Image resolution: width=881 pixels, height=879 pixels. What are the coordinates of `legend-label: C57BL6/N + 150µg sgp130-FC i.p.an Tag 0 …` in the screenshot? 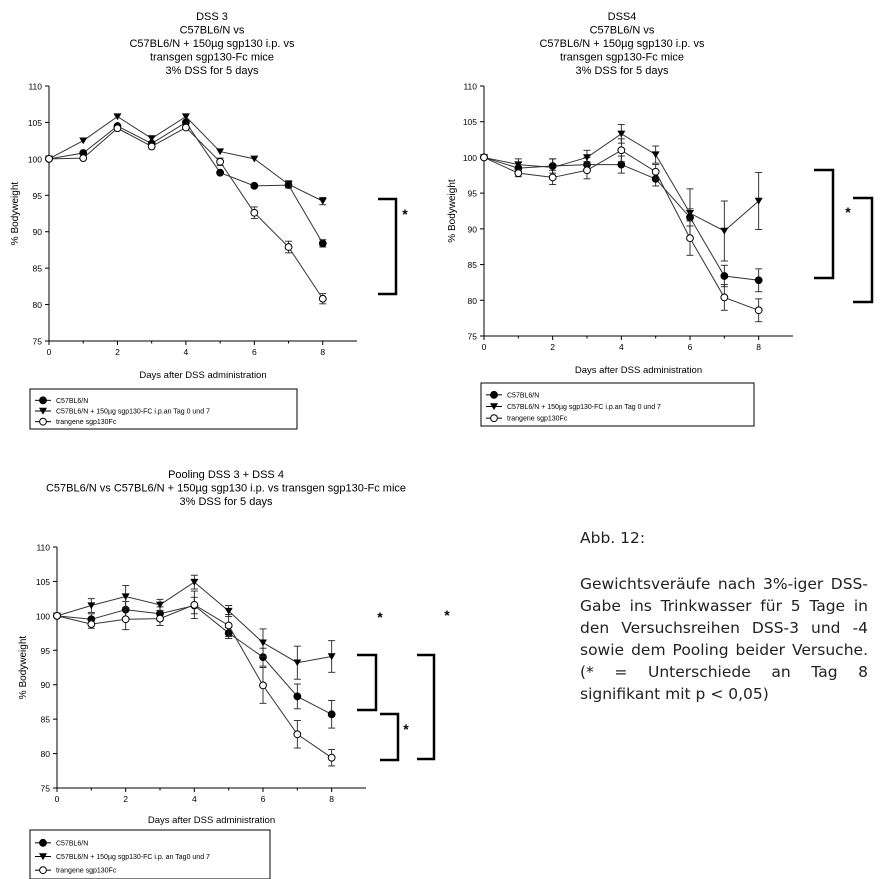 It's located at (133, 412).